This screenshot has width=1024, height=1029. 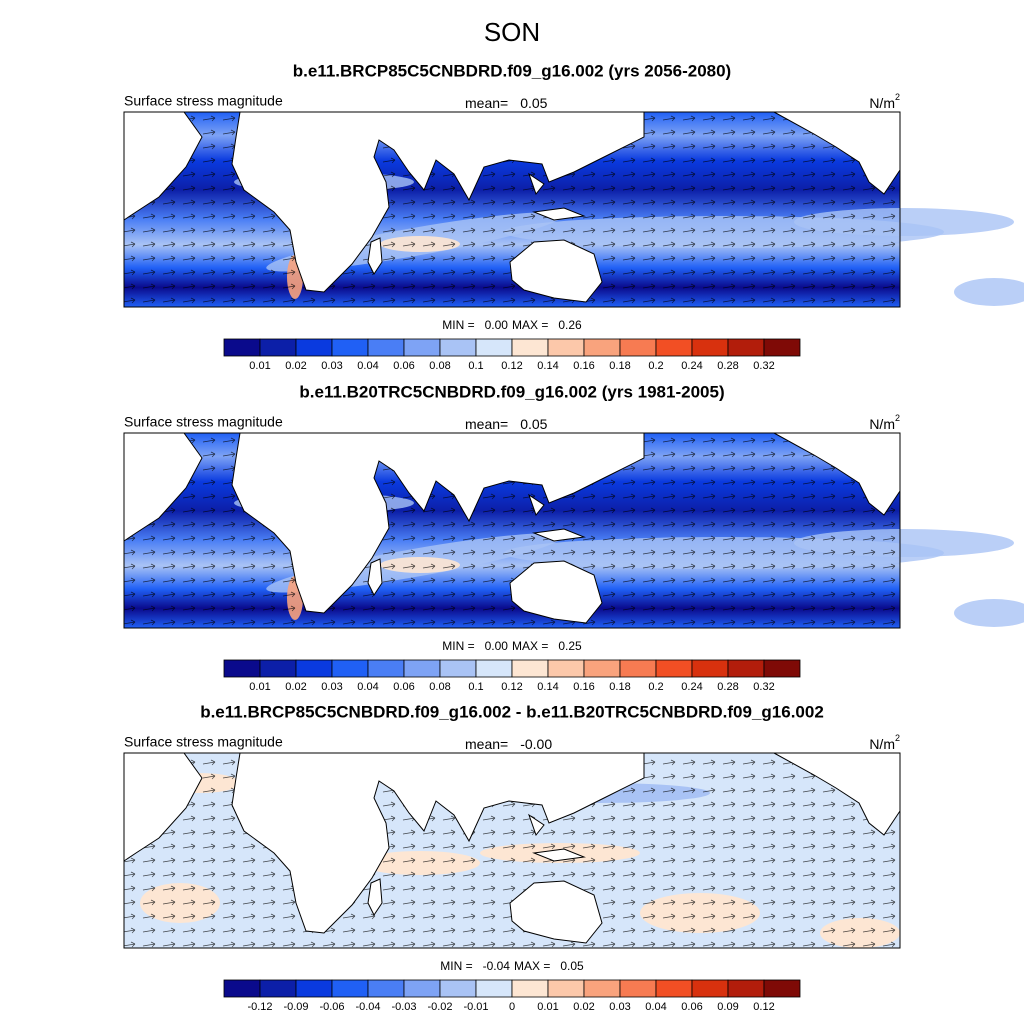 What do you see at coordinates (439, 687) in the screenshot?
I see `colorbar-label: 0.08` at bounding box center [439, 687].